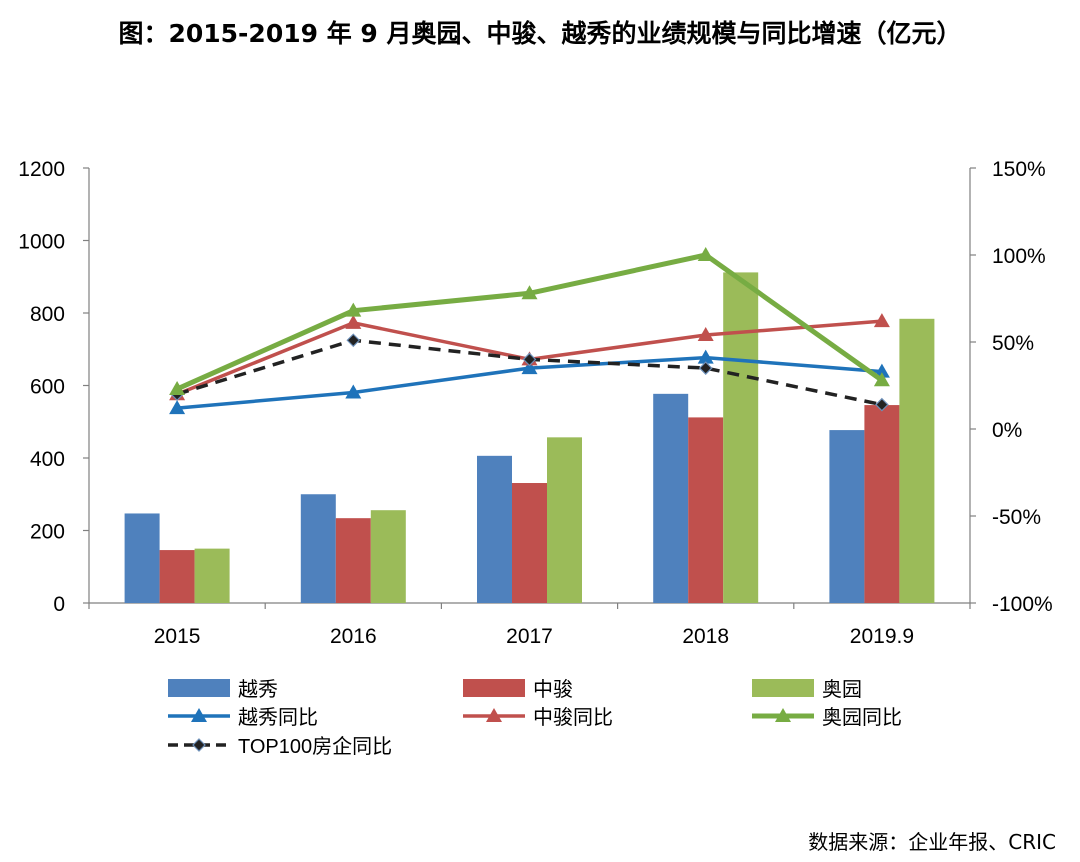  Describe the element at coordinates (1022, 604) in the screenshot. I see `right-y-tick-label: -100%` at that location.